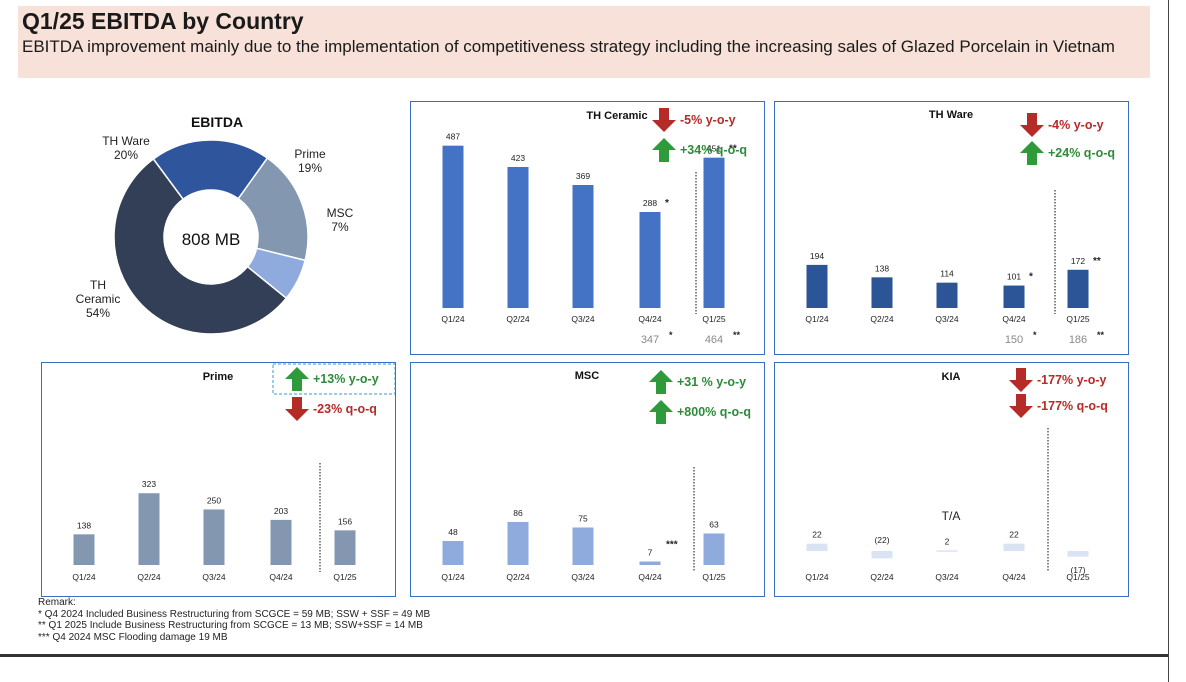 This screenshot has height=682, width=1186. Describe the element at coordinates (817, 256) in the screenshot. I see `bar-value-label: 194` at that location.